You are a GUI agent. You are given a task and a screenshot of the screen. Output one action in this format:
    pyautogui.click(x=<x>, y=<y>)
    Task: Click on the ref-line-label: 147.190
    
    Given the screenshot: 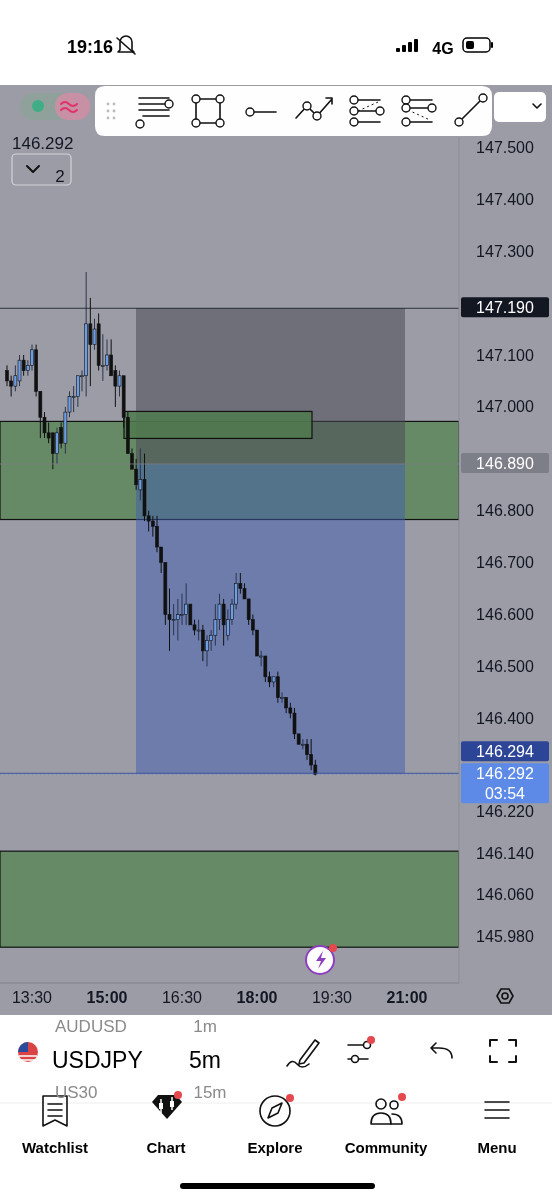 What is the action you would take?
    pyautogui.click(x=505, y=307)
    